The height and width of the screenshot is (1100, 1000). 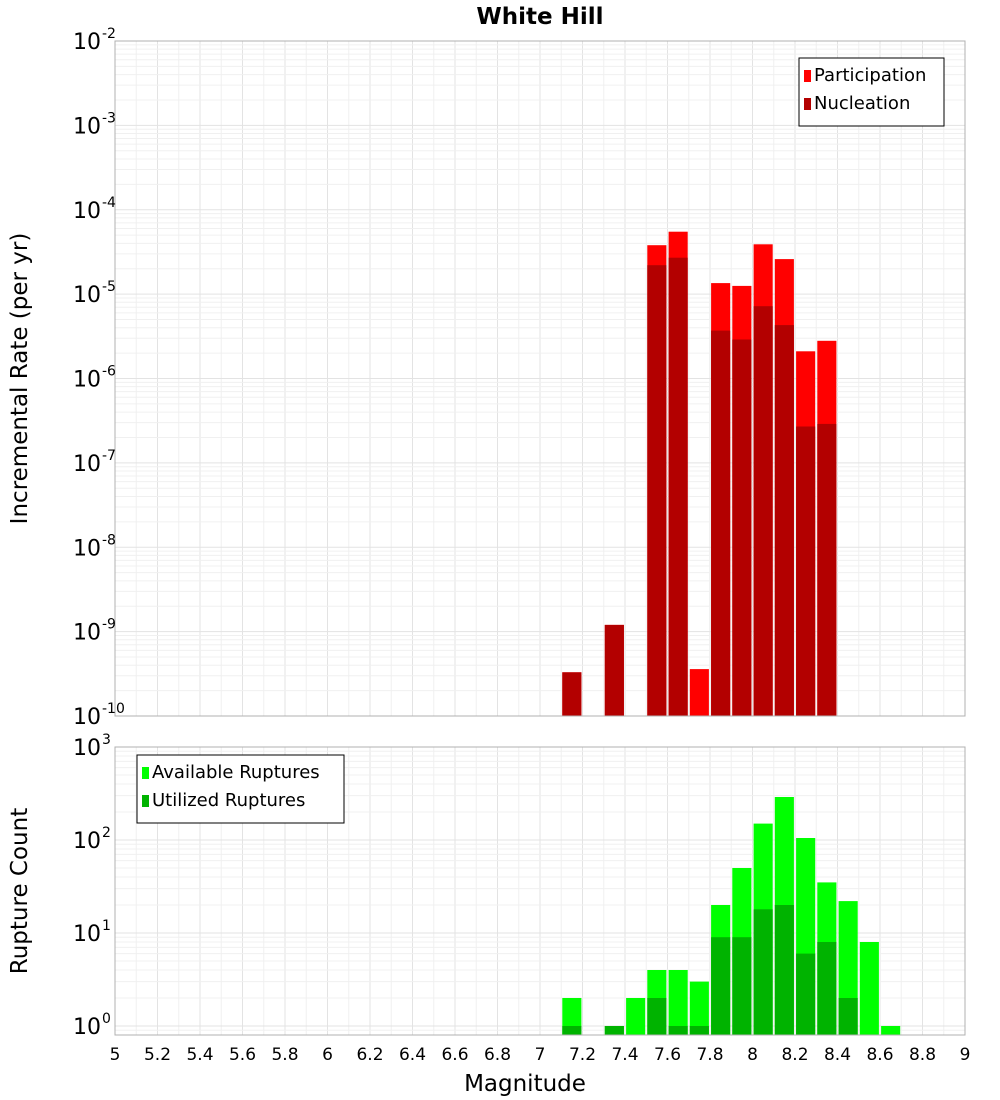 What do you see at coordinates (624, 1055) in the screenshot?
I see `x-tick-label: 7.4` at bounding box center [624, 1055].